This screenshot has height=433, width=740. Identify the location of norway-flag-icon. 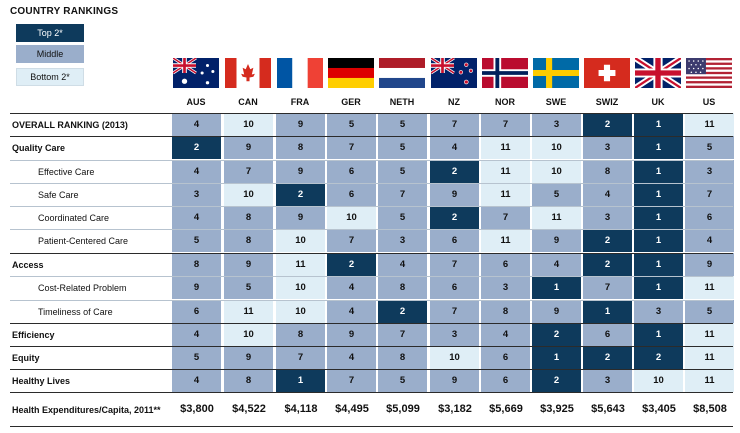
(505, 73).